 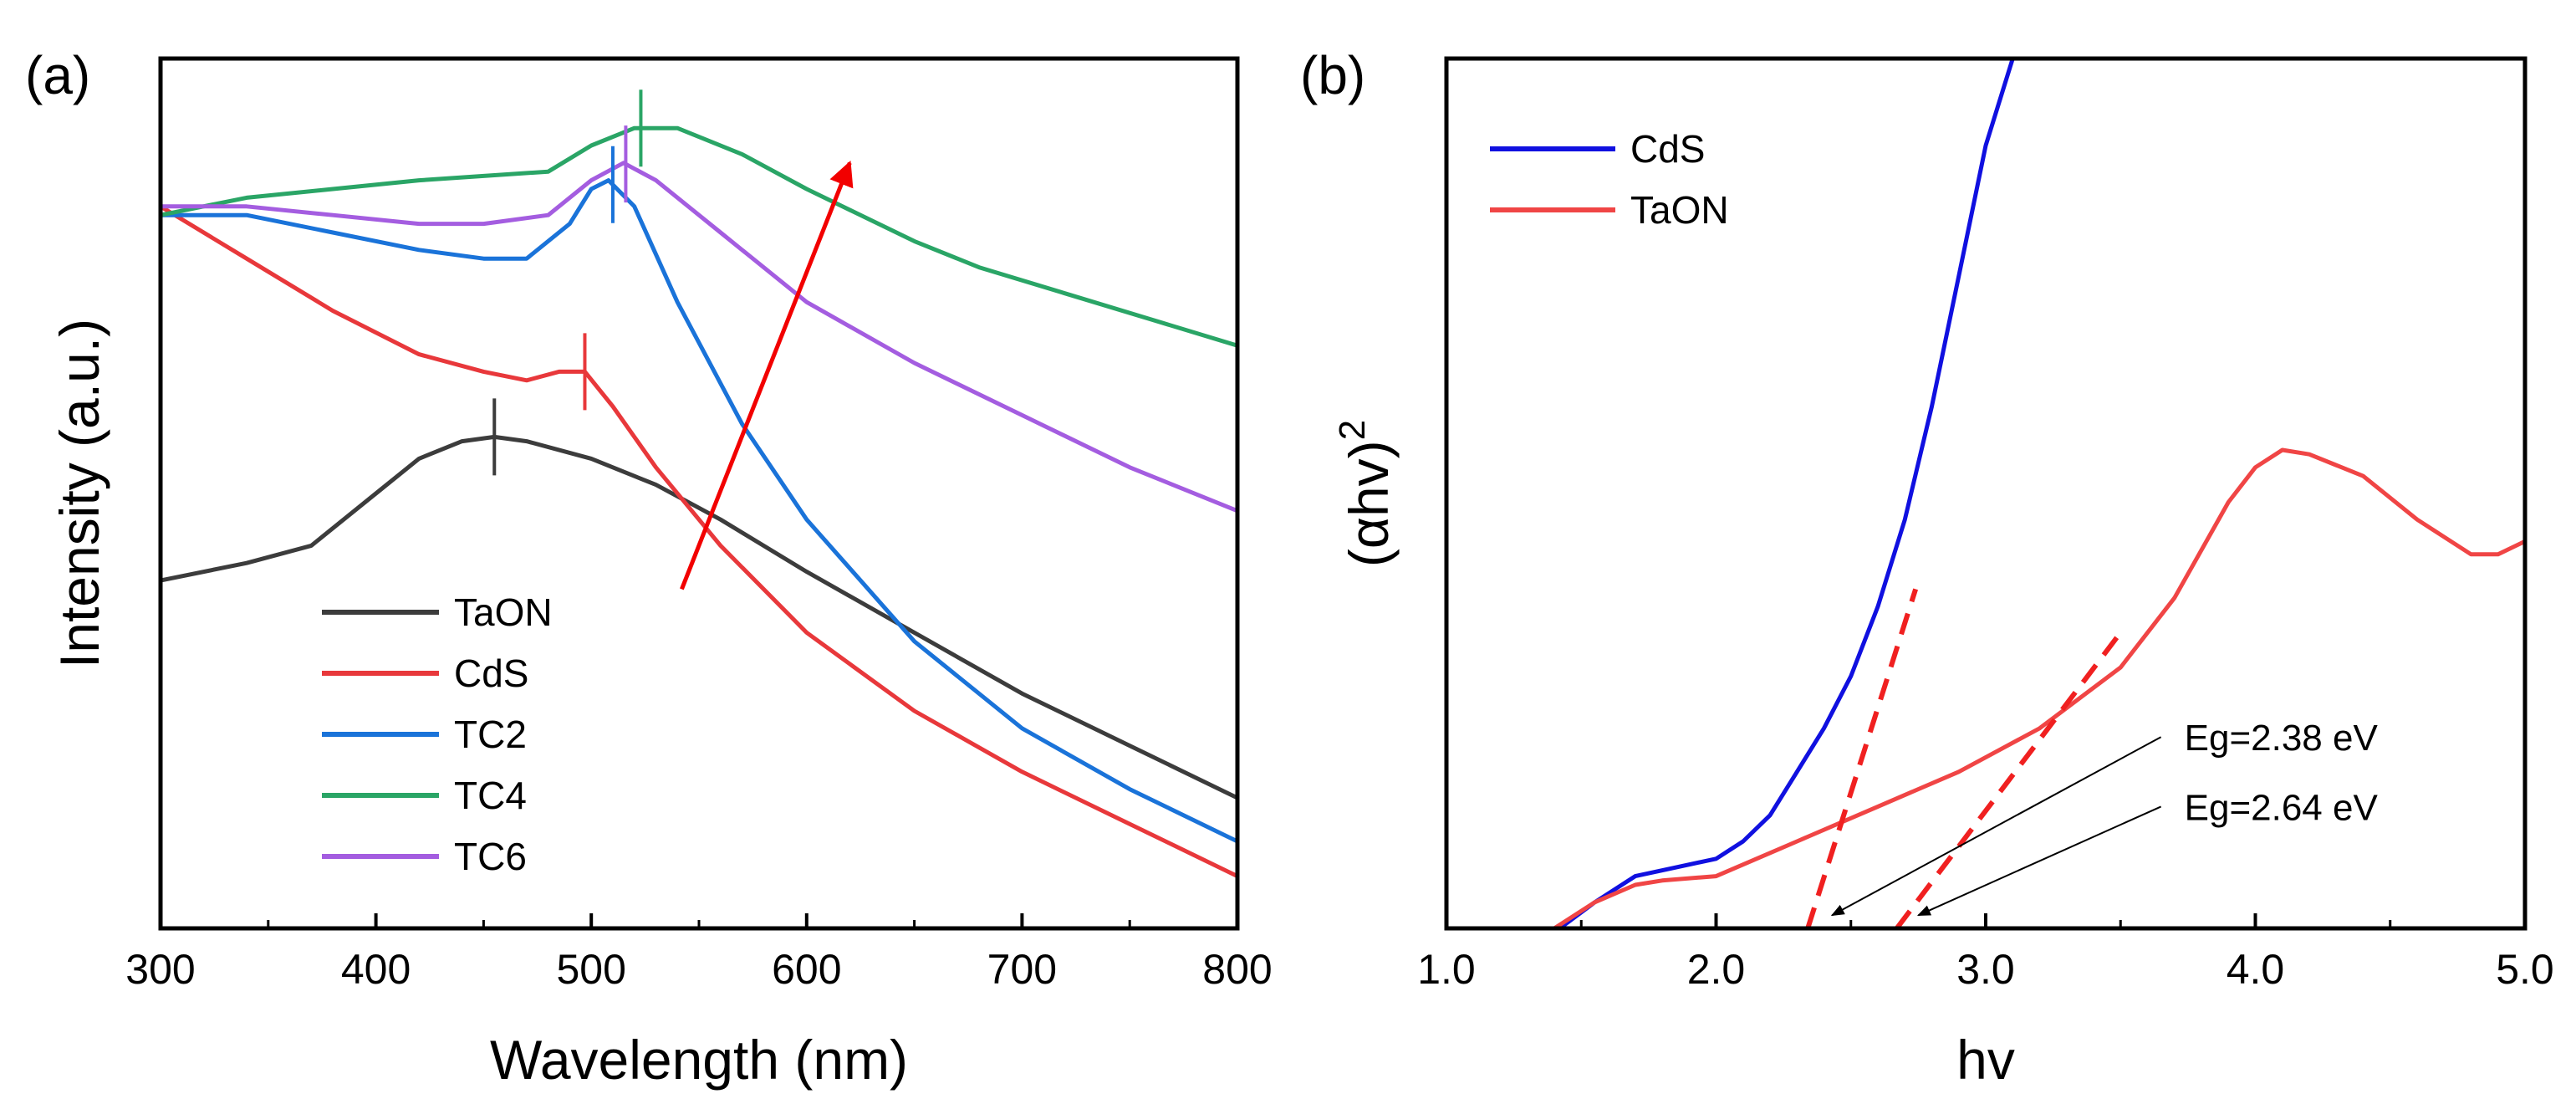 What do you see at coordinates (591, 969) in the screenshot?
I see `panel-a-xtick-label-500: 500` at bounding box center [591, 969].